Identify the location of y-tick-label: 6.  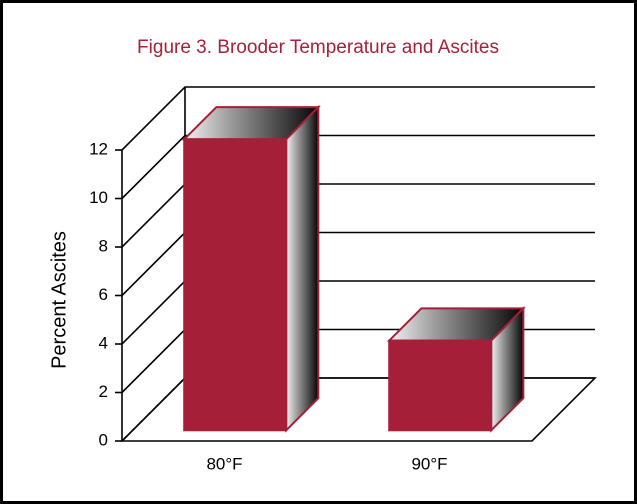
(103, 294).